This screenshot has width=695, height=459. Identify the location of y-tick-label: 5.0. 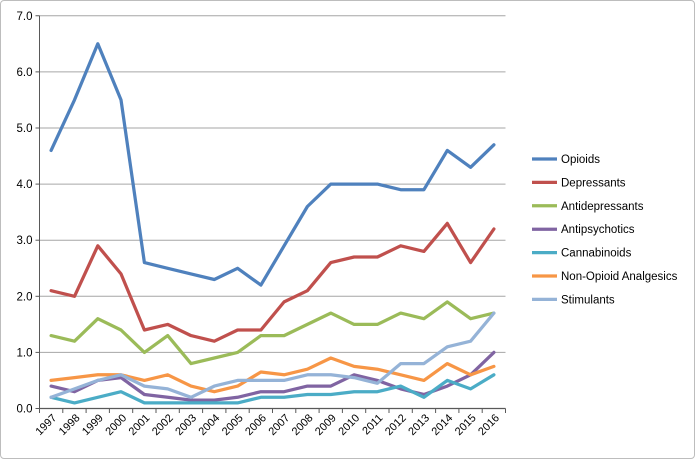
(25, 129).